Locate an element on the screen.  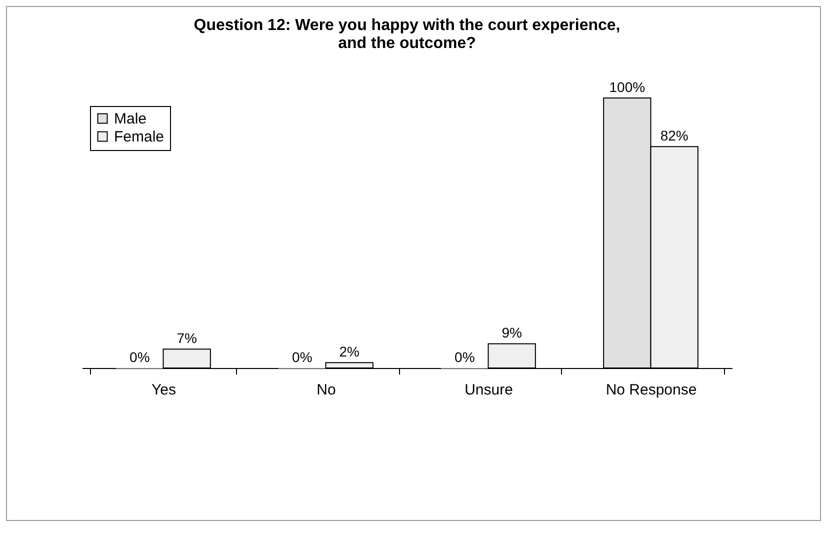
data-label: 82% is located at coordinates (674, 136).